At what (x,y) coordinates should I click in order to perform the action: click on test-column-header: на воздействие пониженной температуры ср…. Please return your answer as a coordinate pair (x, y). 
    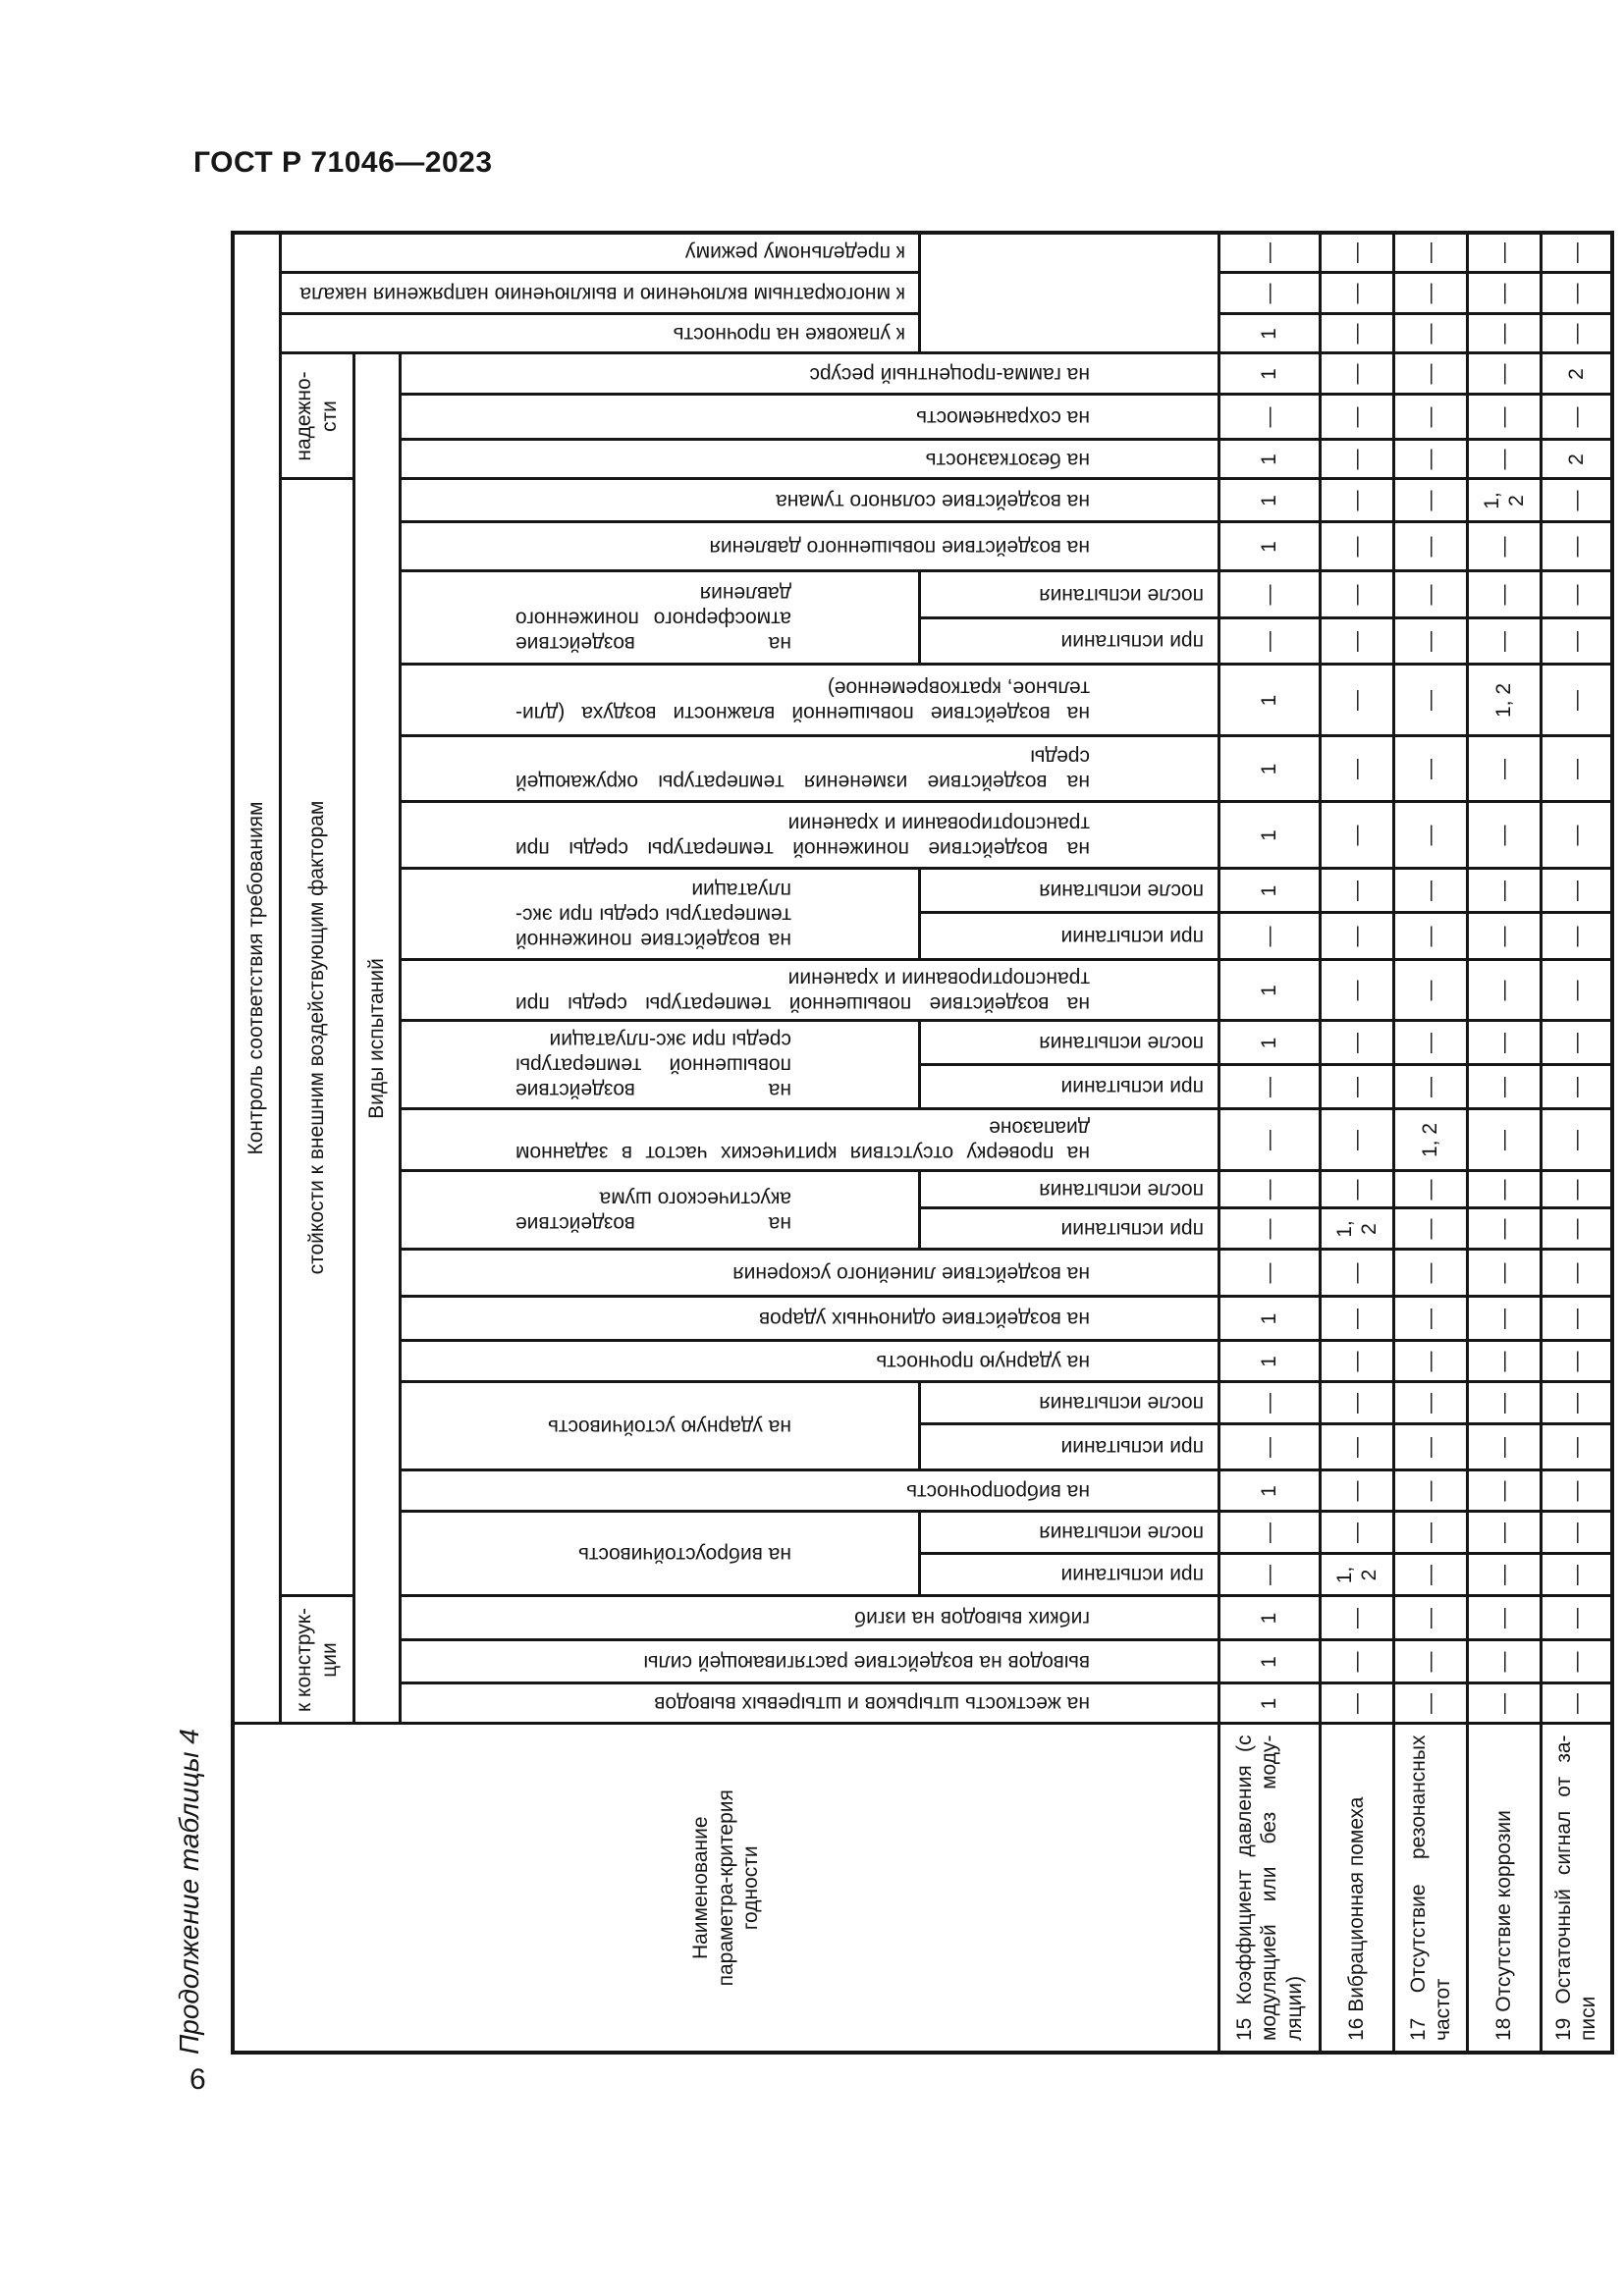
    Looking at the image, I should click on (809, 836).